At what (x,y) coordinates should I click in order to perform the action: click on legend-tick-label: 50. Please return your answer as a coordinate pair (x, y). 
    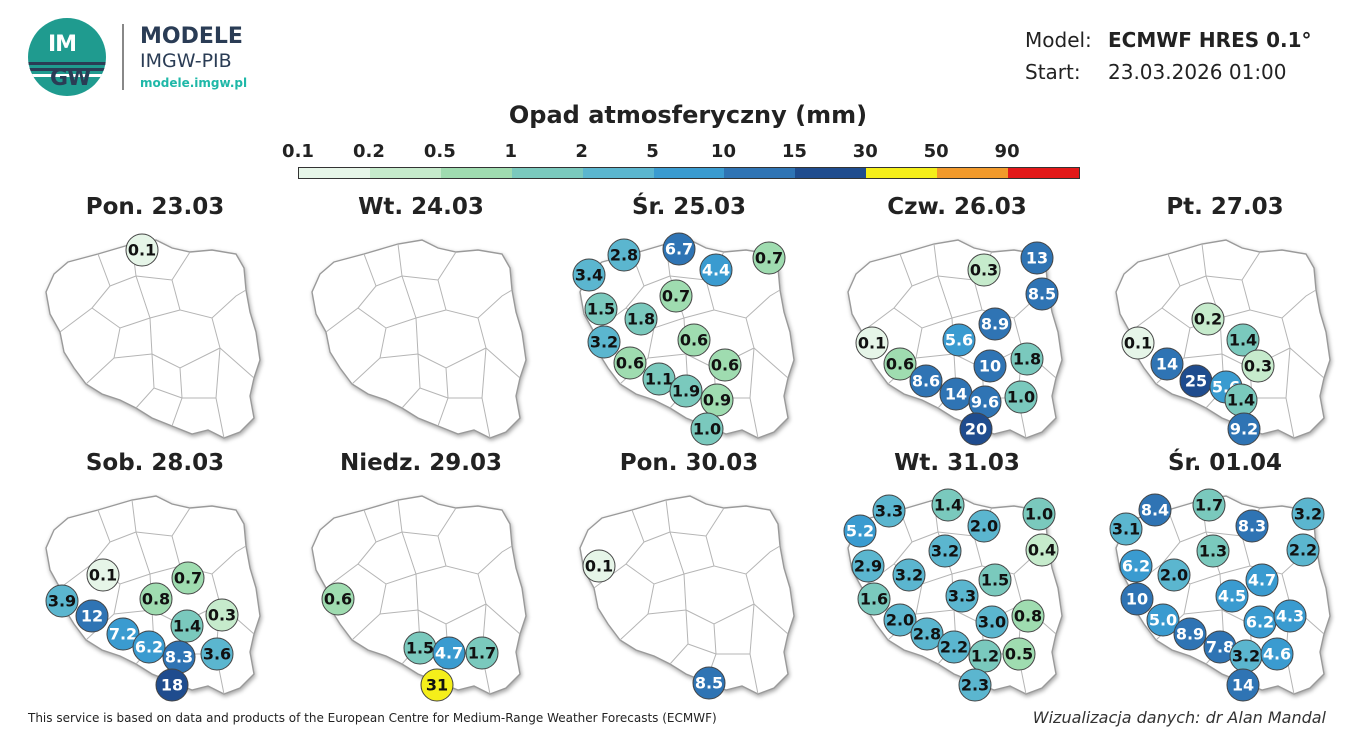
    Looking at the image, I should click on (936, 151).